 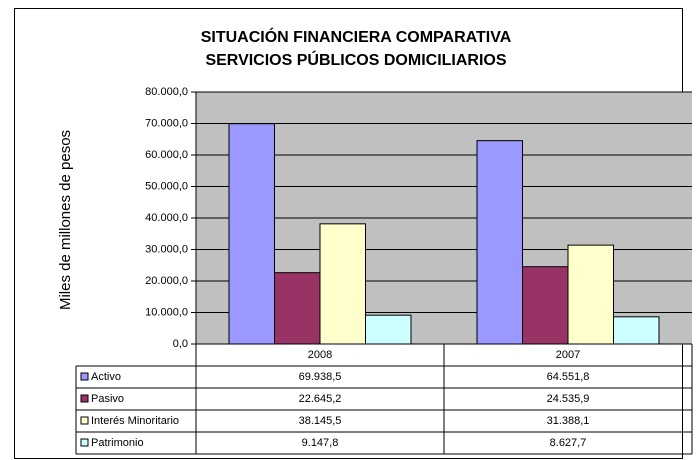 I want to click on legend-label: Pasivo, so click(x=107, y=399).